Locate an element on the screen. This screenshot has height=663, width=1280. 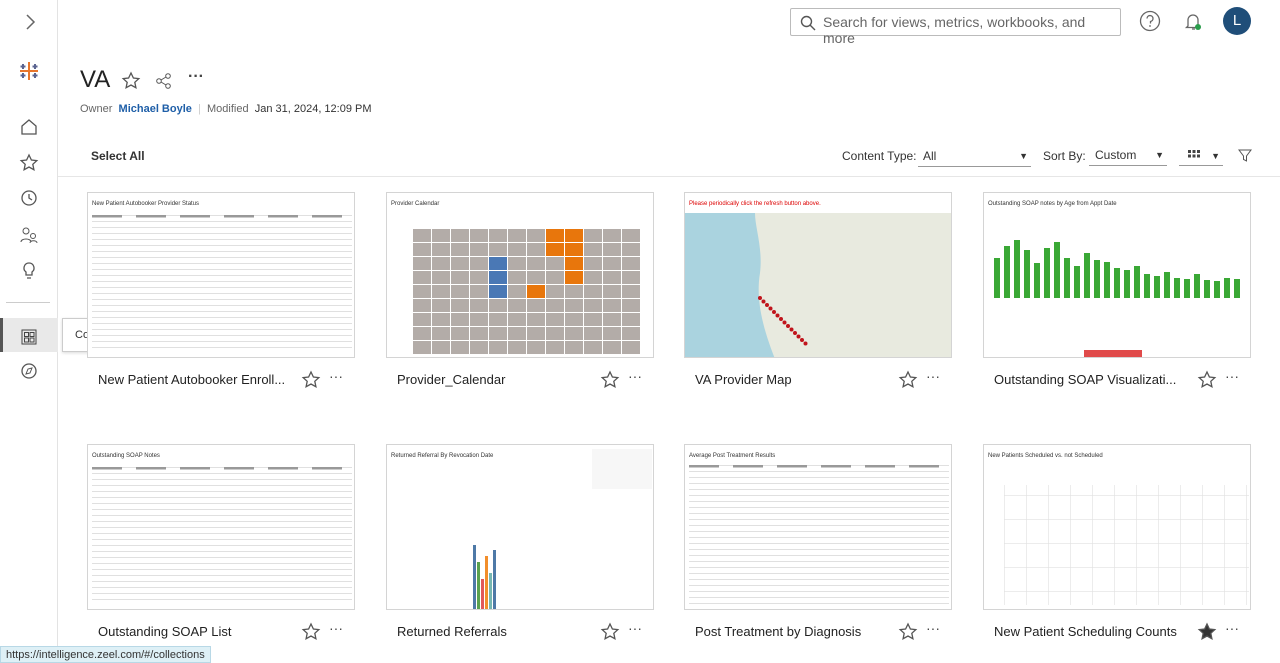
collections-active is located at coordinates (29, 335).